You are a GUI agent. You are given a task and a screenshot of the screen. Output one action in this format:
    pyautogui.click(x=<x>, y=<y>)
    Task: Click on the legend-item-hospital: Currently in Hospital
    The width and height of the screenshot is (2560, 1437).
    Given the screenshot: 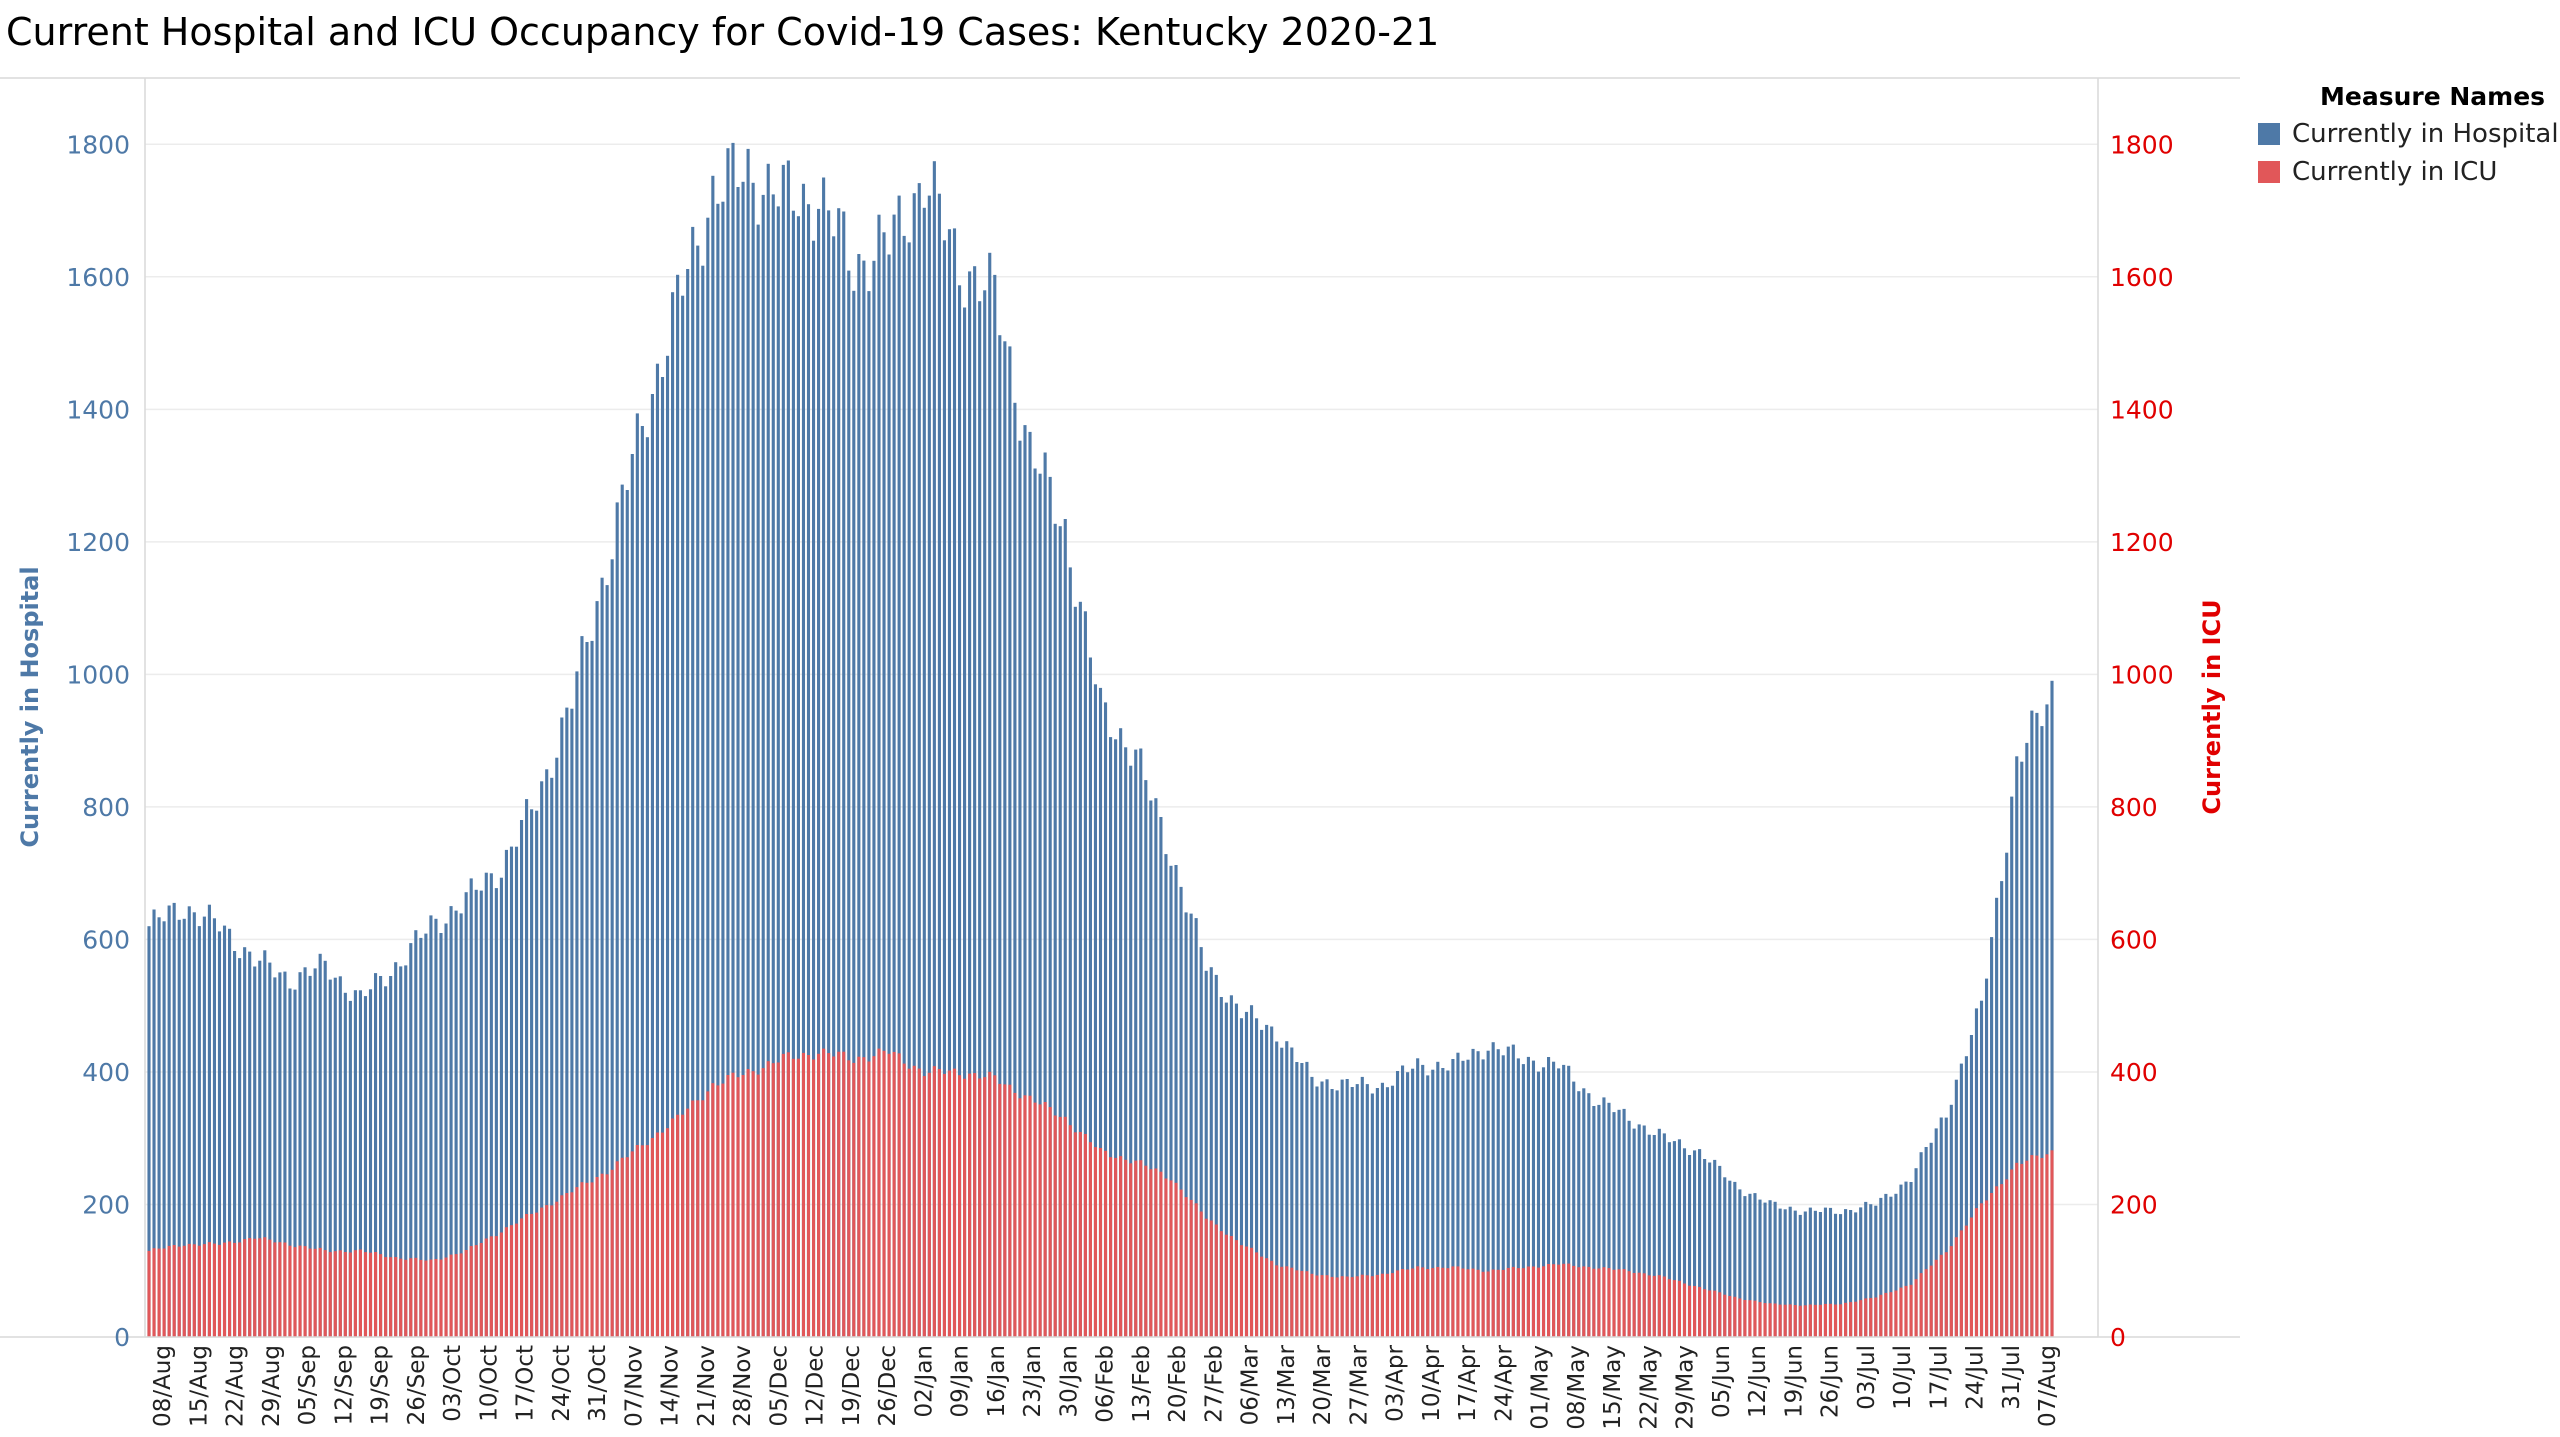 What is the action you would take?
    pyautogui.click(x=2408, y=134)
    